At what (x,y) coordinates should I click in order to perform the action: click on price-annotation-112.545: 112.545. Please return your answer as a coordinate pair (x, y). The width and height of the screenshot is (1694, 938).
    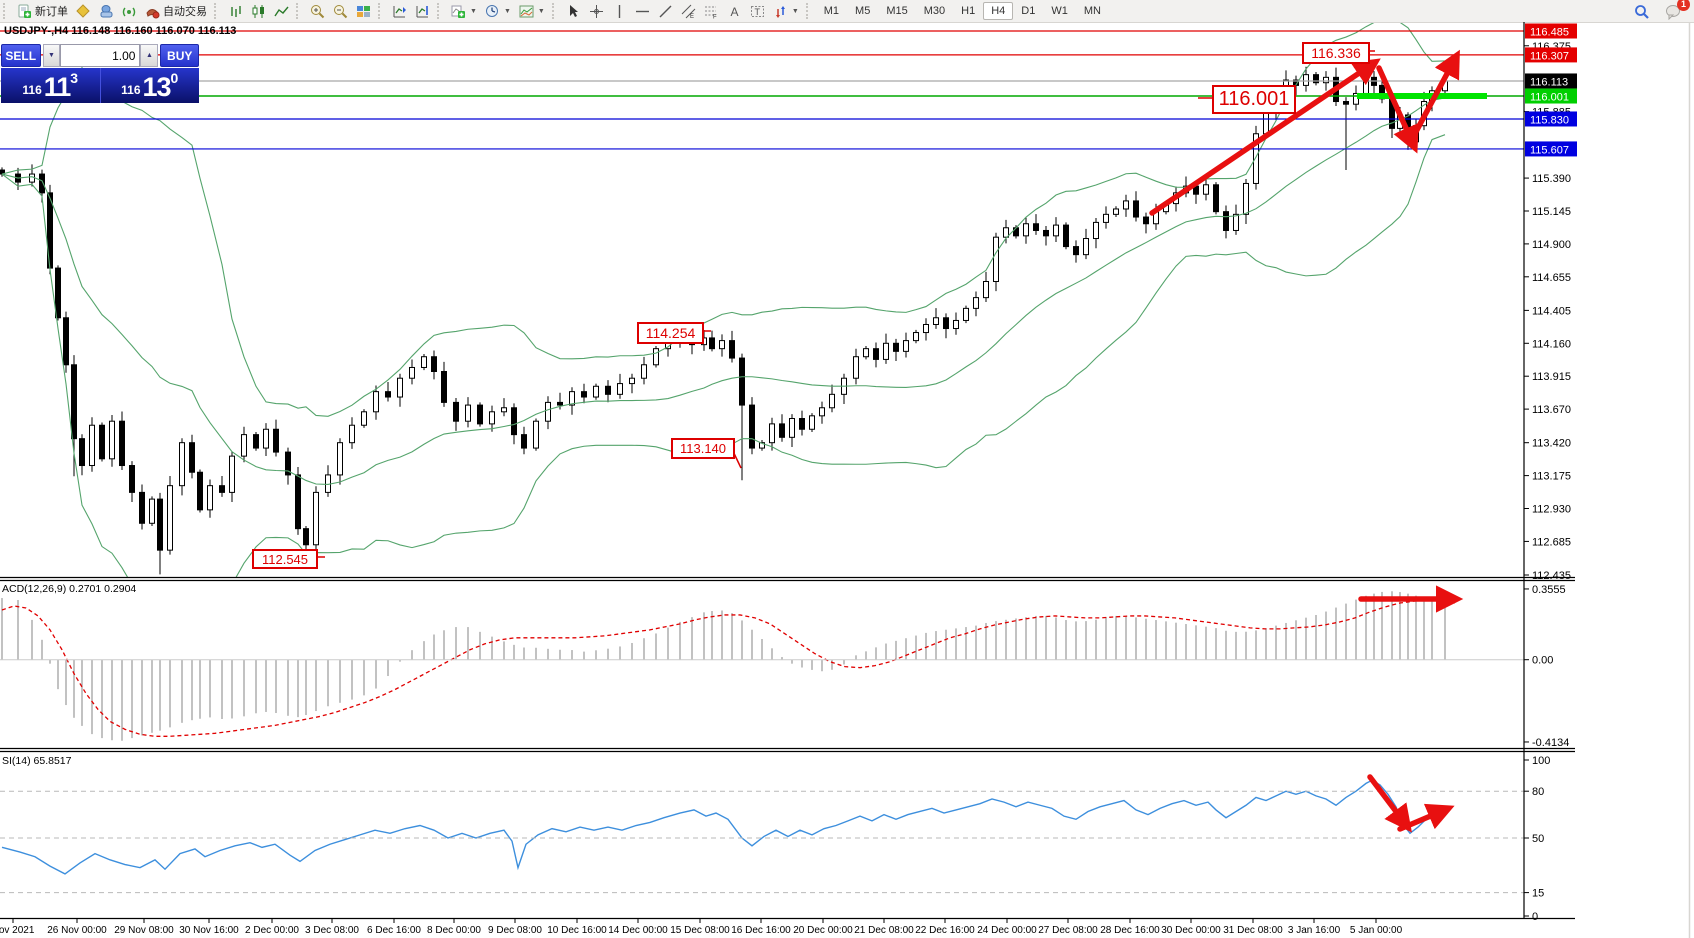
    Looking at the image, I should click on (285, 559).